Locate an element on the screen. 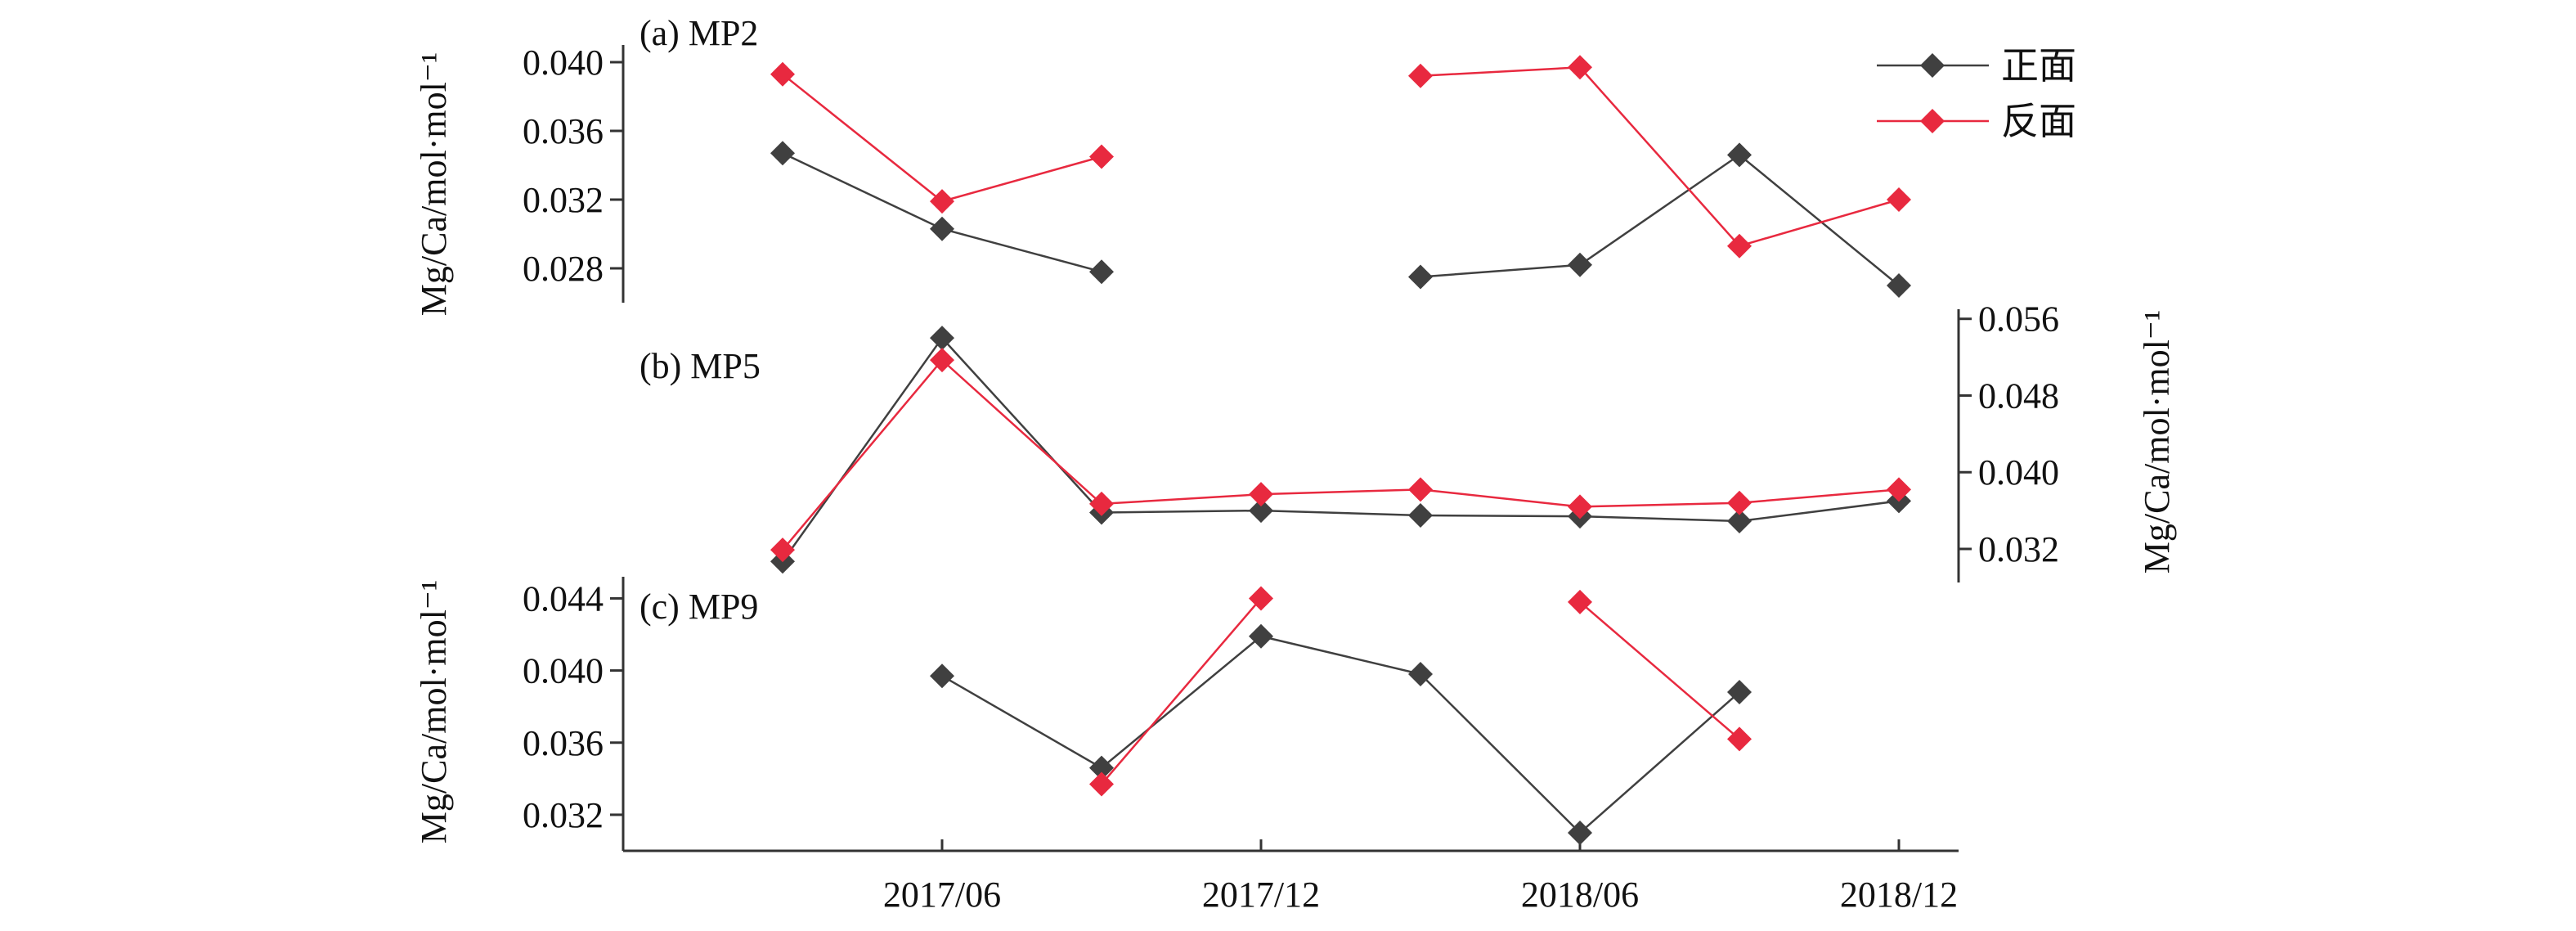 This screenshot has height=931, width=2576. panel-b-y-tick-label: 0.040 is located at coordinates (2018, 472).